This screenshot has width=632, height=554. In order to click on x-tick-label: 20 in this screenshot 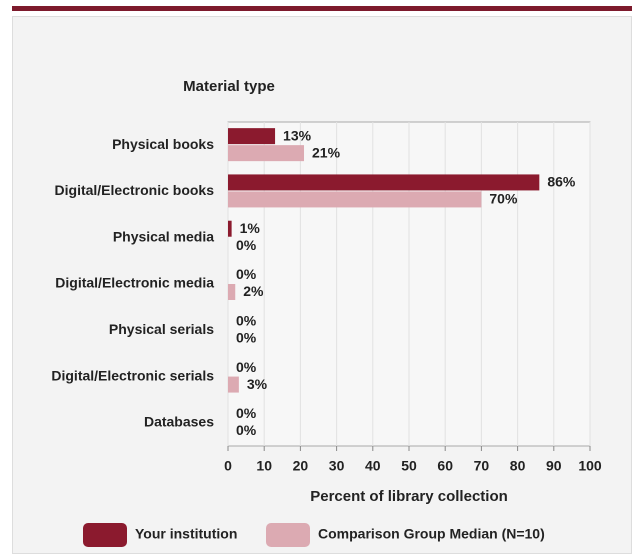, I will do `click(301, 466)`.